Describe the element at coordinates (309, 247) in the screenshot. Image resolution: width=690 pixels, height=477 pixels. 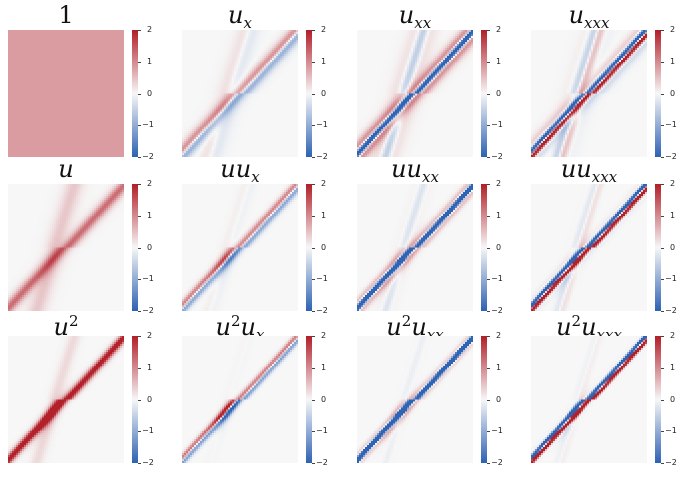
I see `colorbar-p-uux` at that location.